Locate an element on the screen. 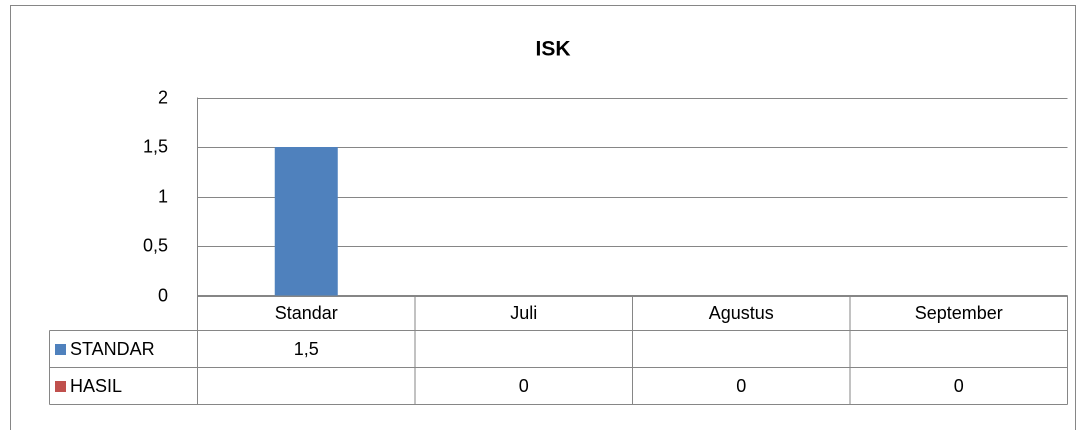 The image size is (1077, 430). x-tick-label: September is located at coordinates (959, 313).